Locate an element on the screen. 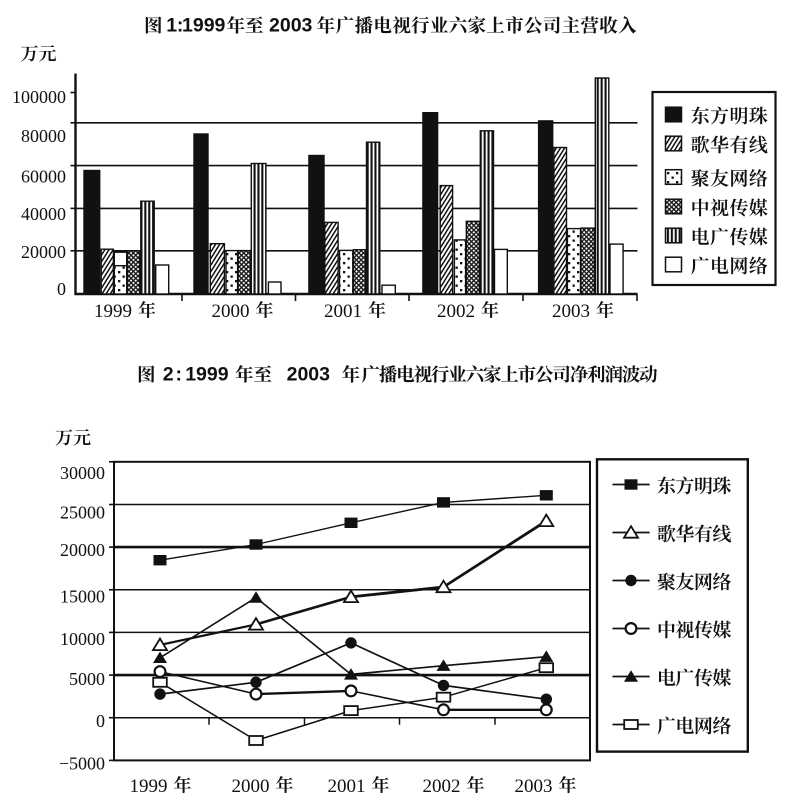 This screenshot has height=812, width=800. svg-text: 100000 is located at coordinates (39, 97).